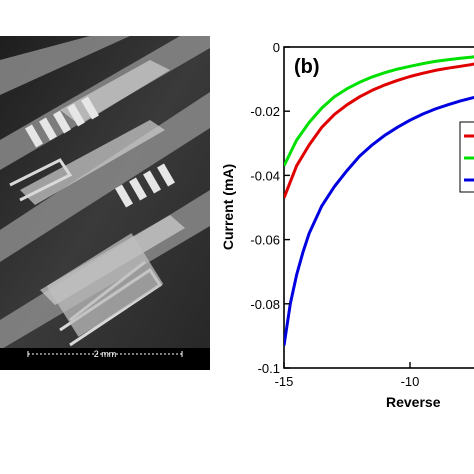 This screenshot has width=474, height=474. I want to click on y-tick-label: -0.08, so click(265, 304).